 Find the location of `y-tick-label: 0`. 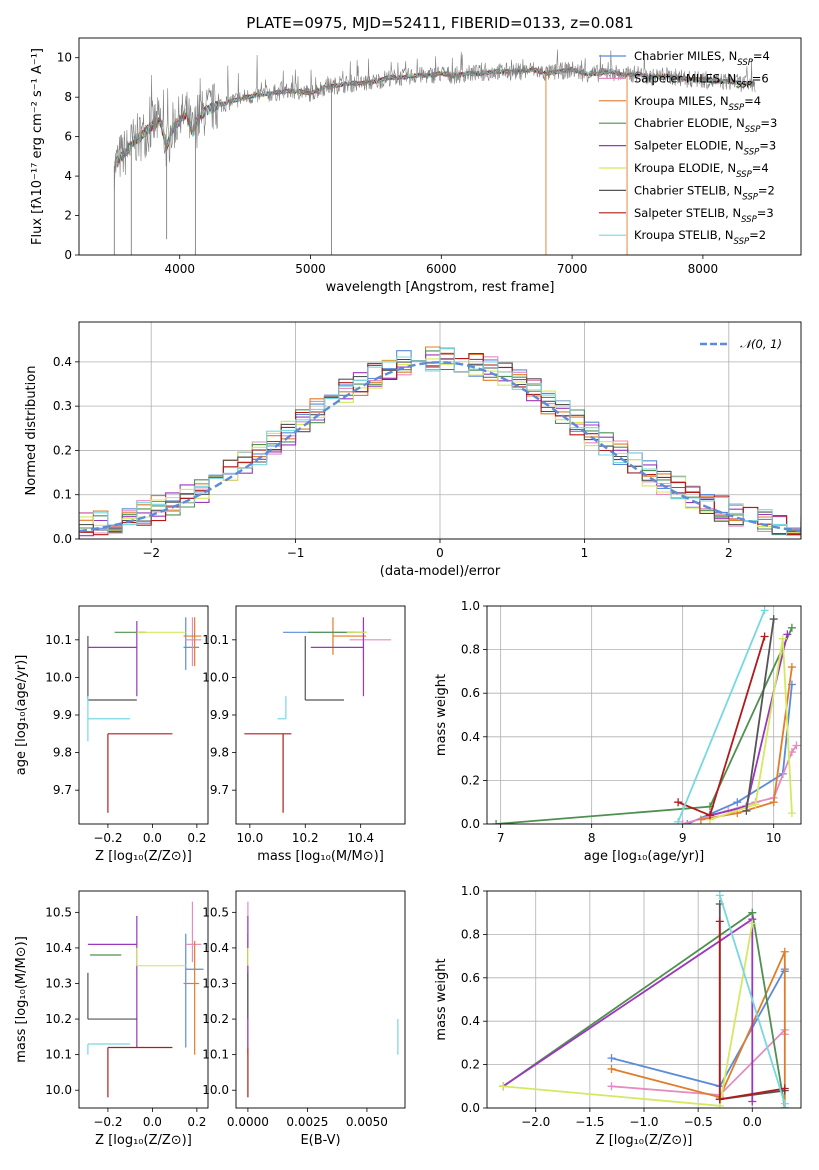

y-tick-label: 0 is located at coordinates (68, 255).